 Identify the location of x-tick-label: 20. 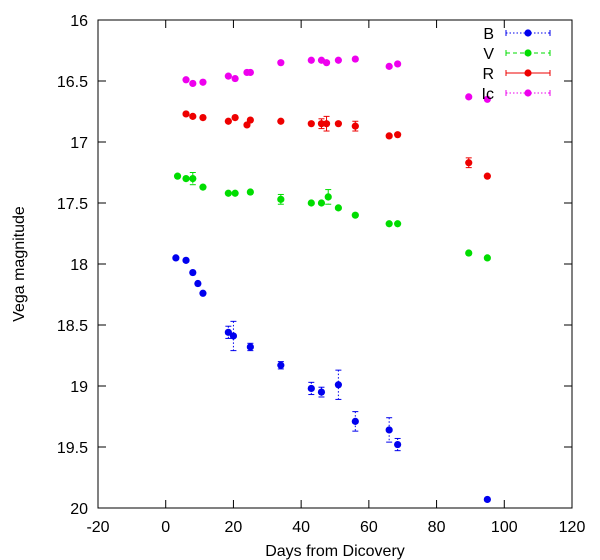
(234, 527).